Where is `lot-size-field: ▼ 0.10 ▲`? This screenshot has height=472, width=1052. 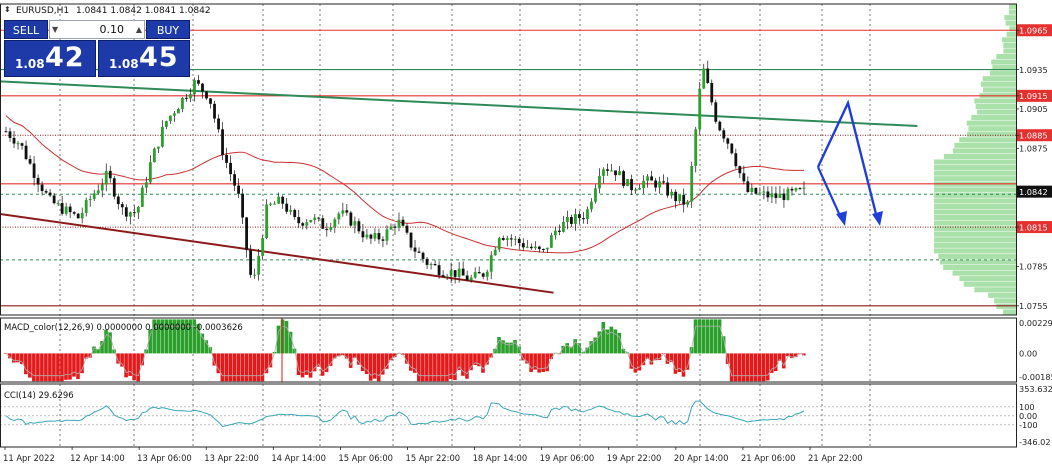 lot-size-field: ▼ 0.10 ▲ is located at coordinates (97, 29).